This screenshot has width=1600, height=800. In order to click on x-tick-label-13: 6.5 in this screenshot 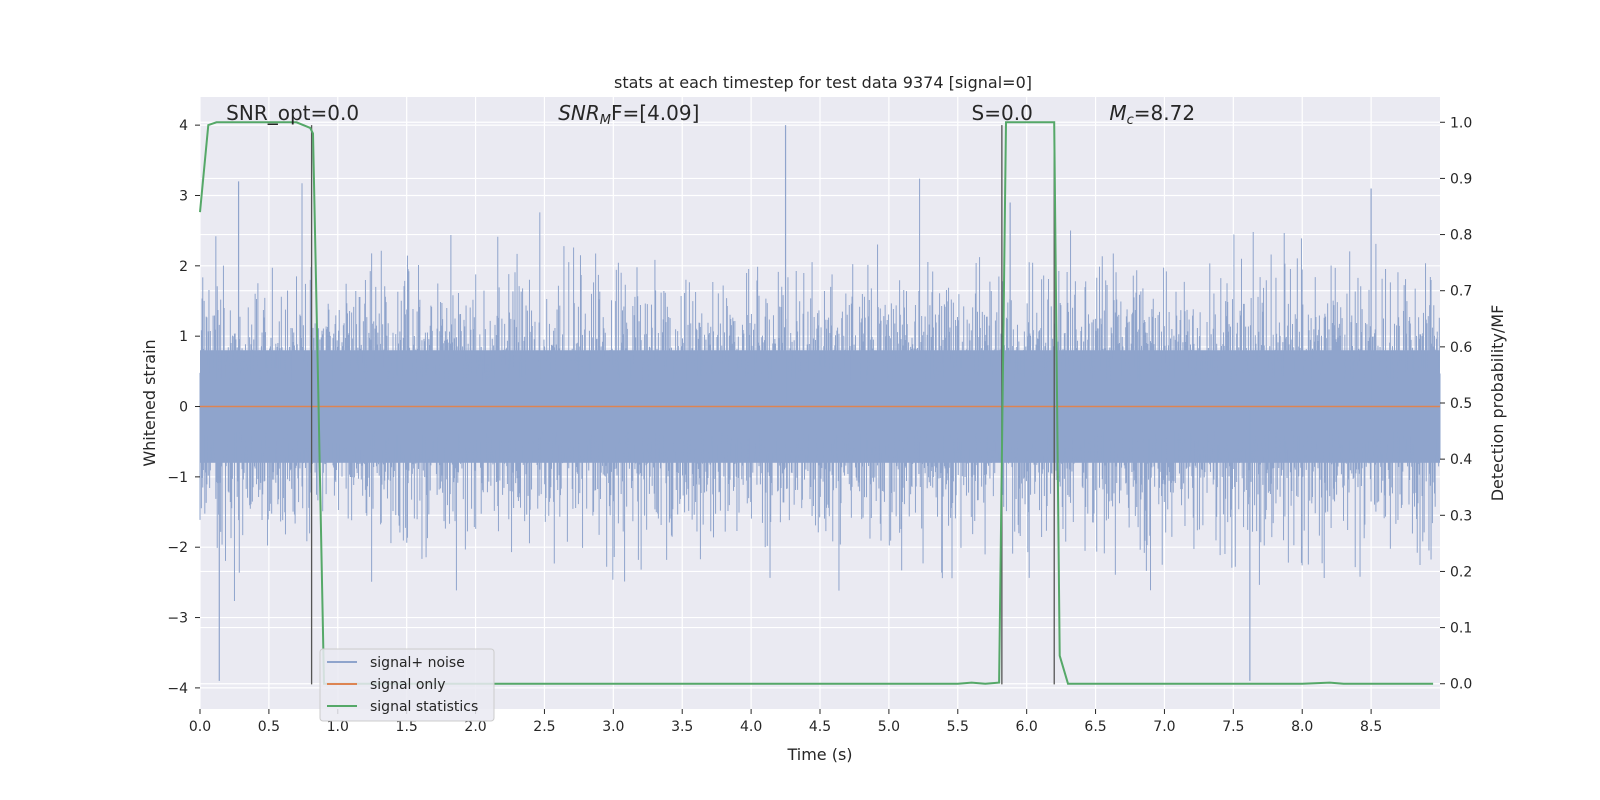, I will do `click(1095, 727)`.